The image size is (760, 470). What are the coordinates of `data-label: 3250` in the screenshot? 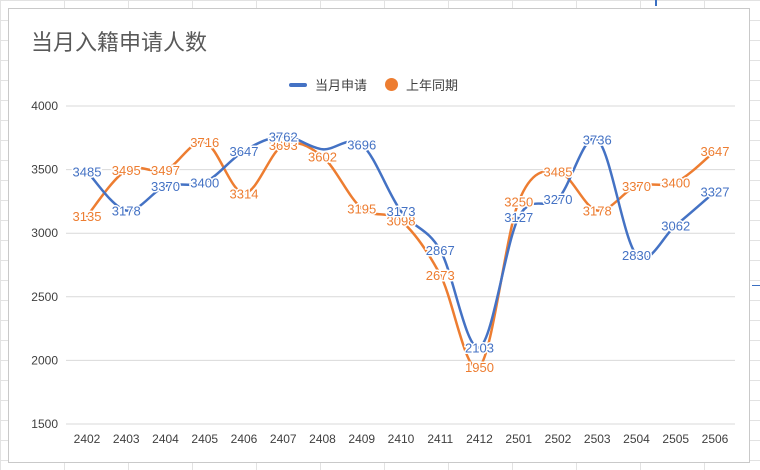 It's located at (518, 201).